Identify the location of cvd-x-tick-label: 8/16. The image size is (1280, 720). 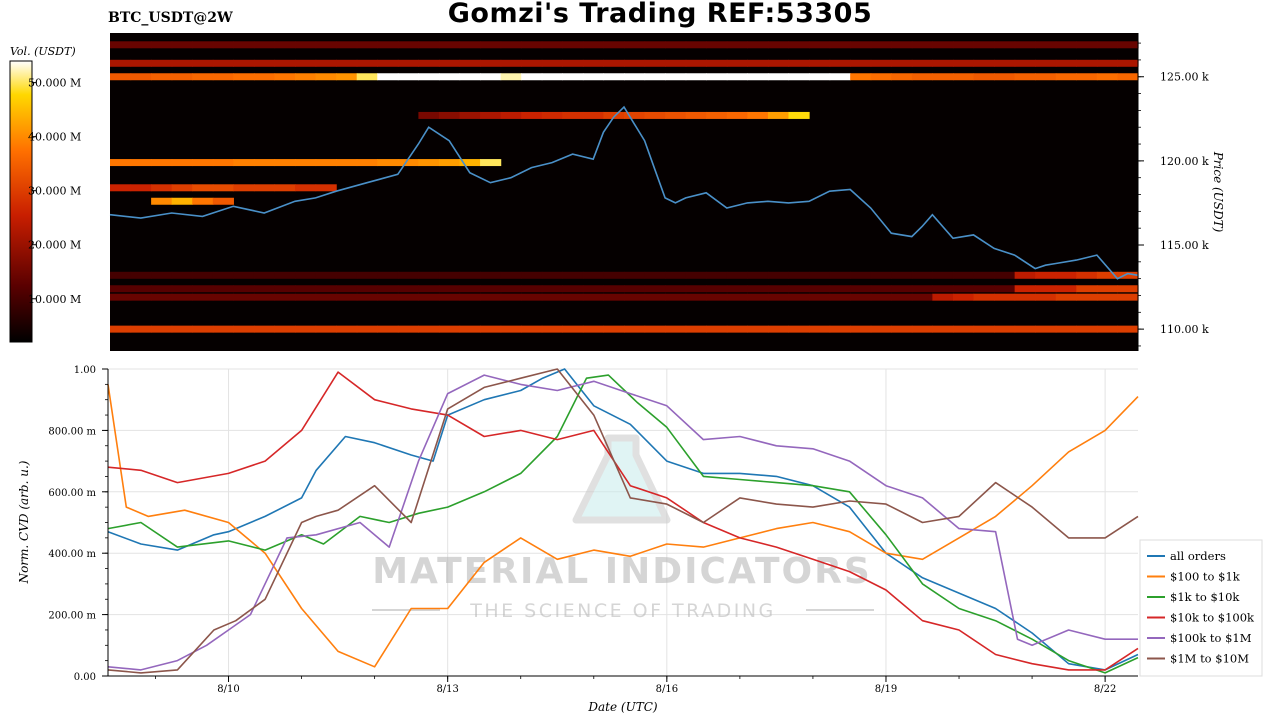
(667, 689).